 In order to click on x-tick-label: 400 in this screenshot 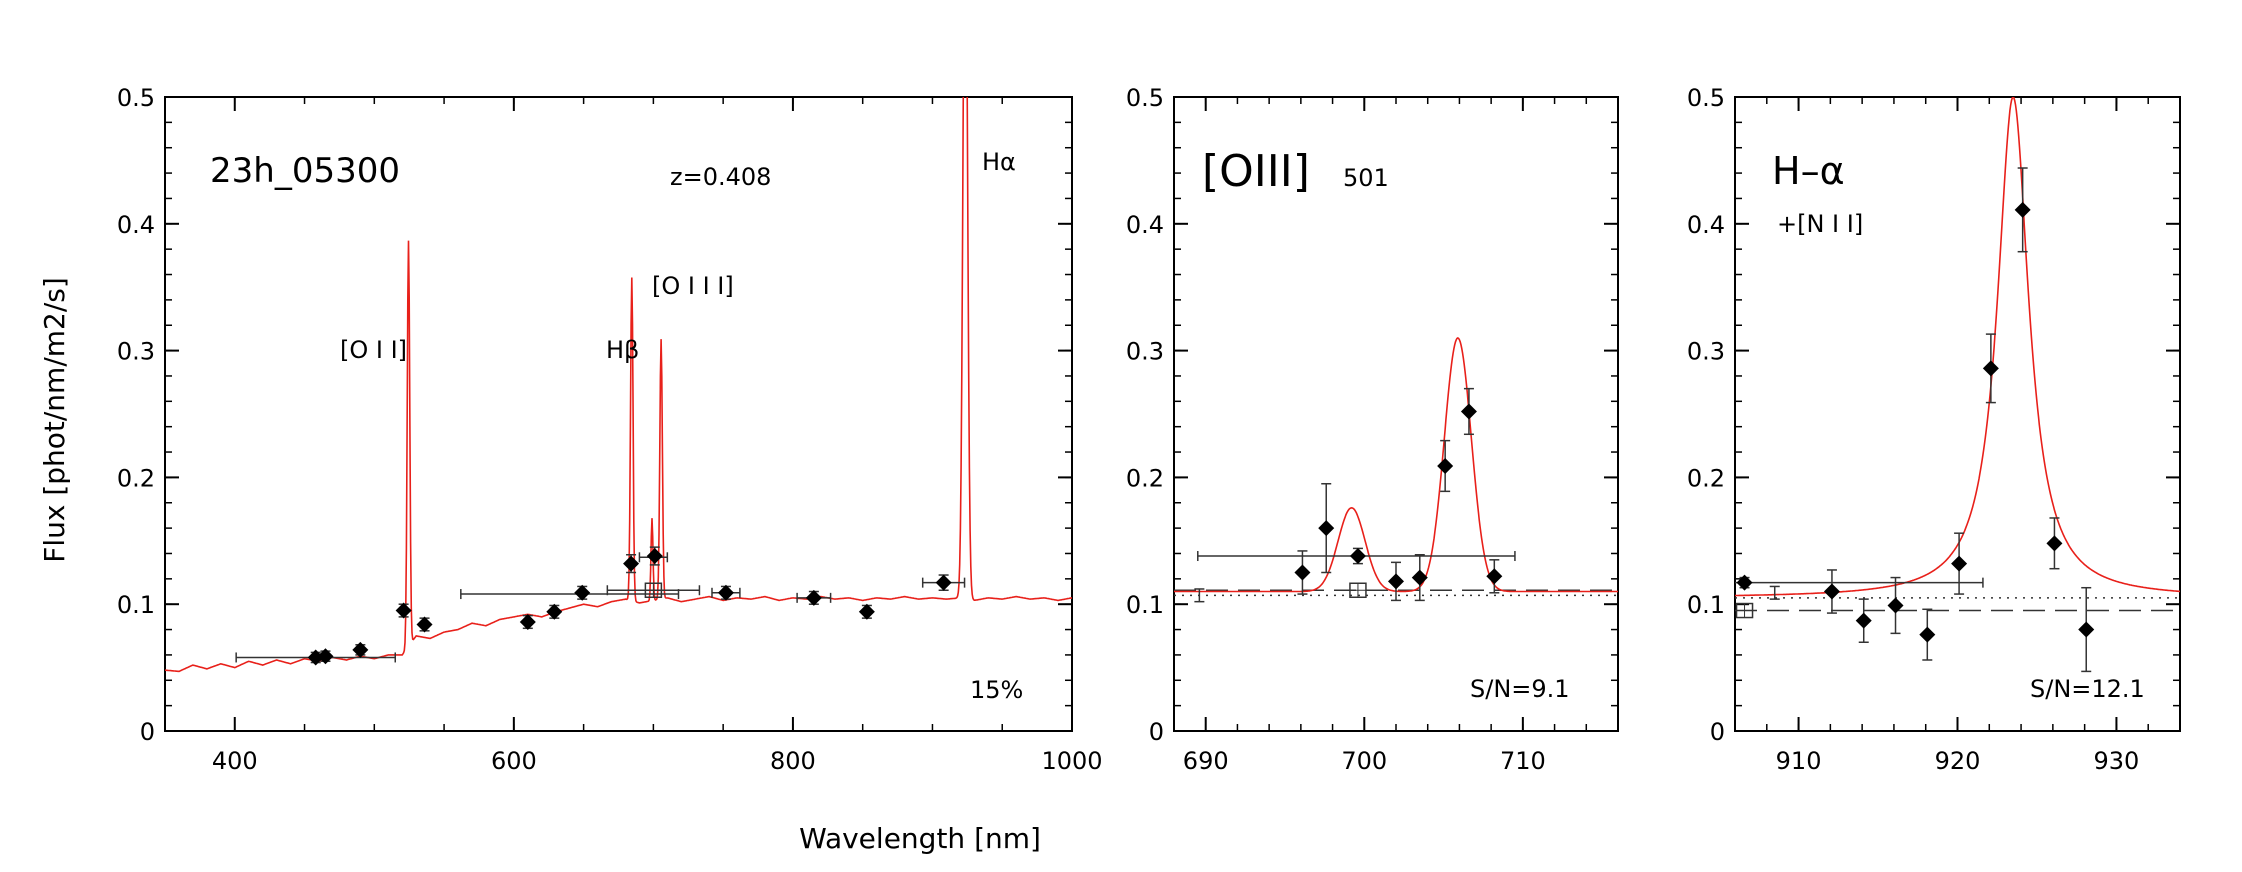, I will do `click(235, 761)`.